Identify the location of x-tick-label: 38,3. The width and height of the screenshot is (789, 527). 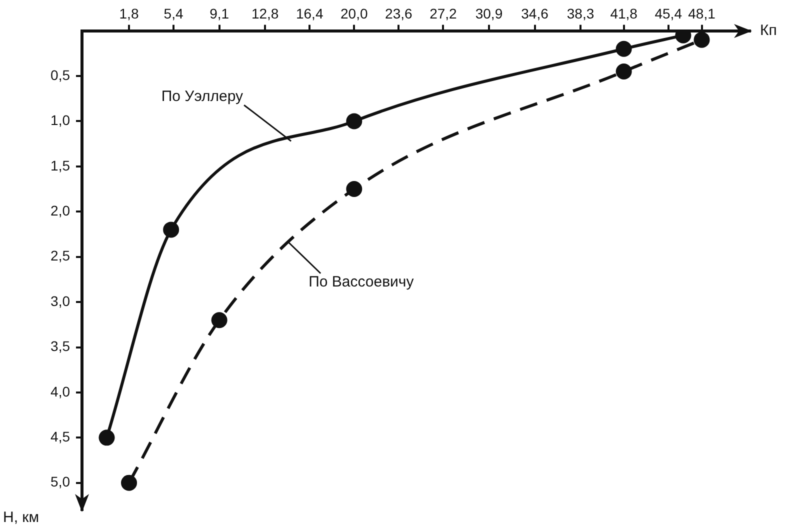
(580, 13).